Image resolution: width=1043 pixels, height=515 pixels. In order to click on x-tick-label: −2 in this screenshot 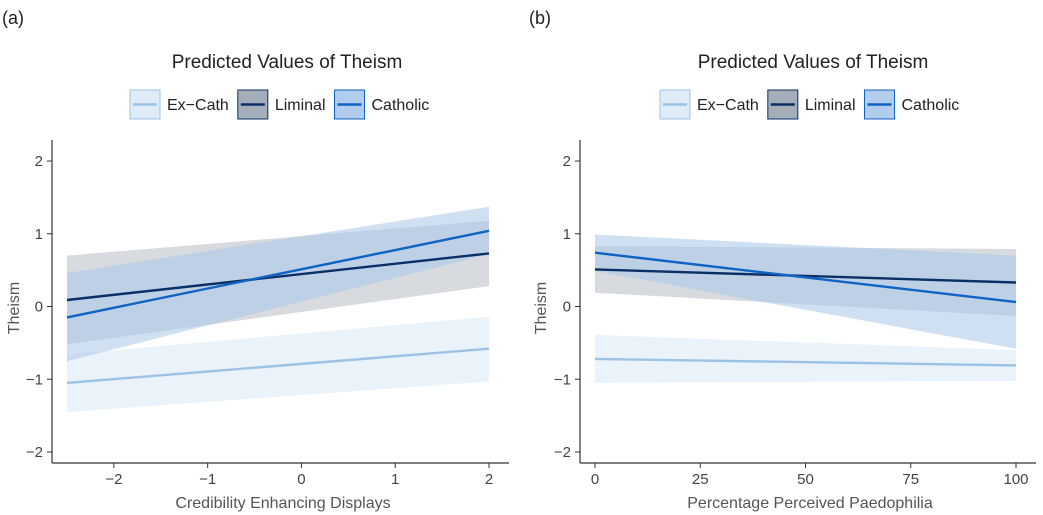, I will do `click(113, 479)`.